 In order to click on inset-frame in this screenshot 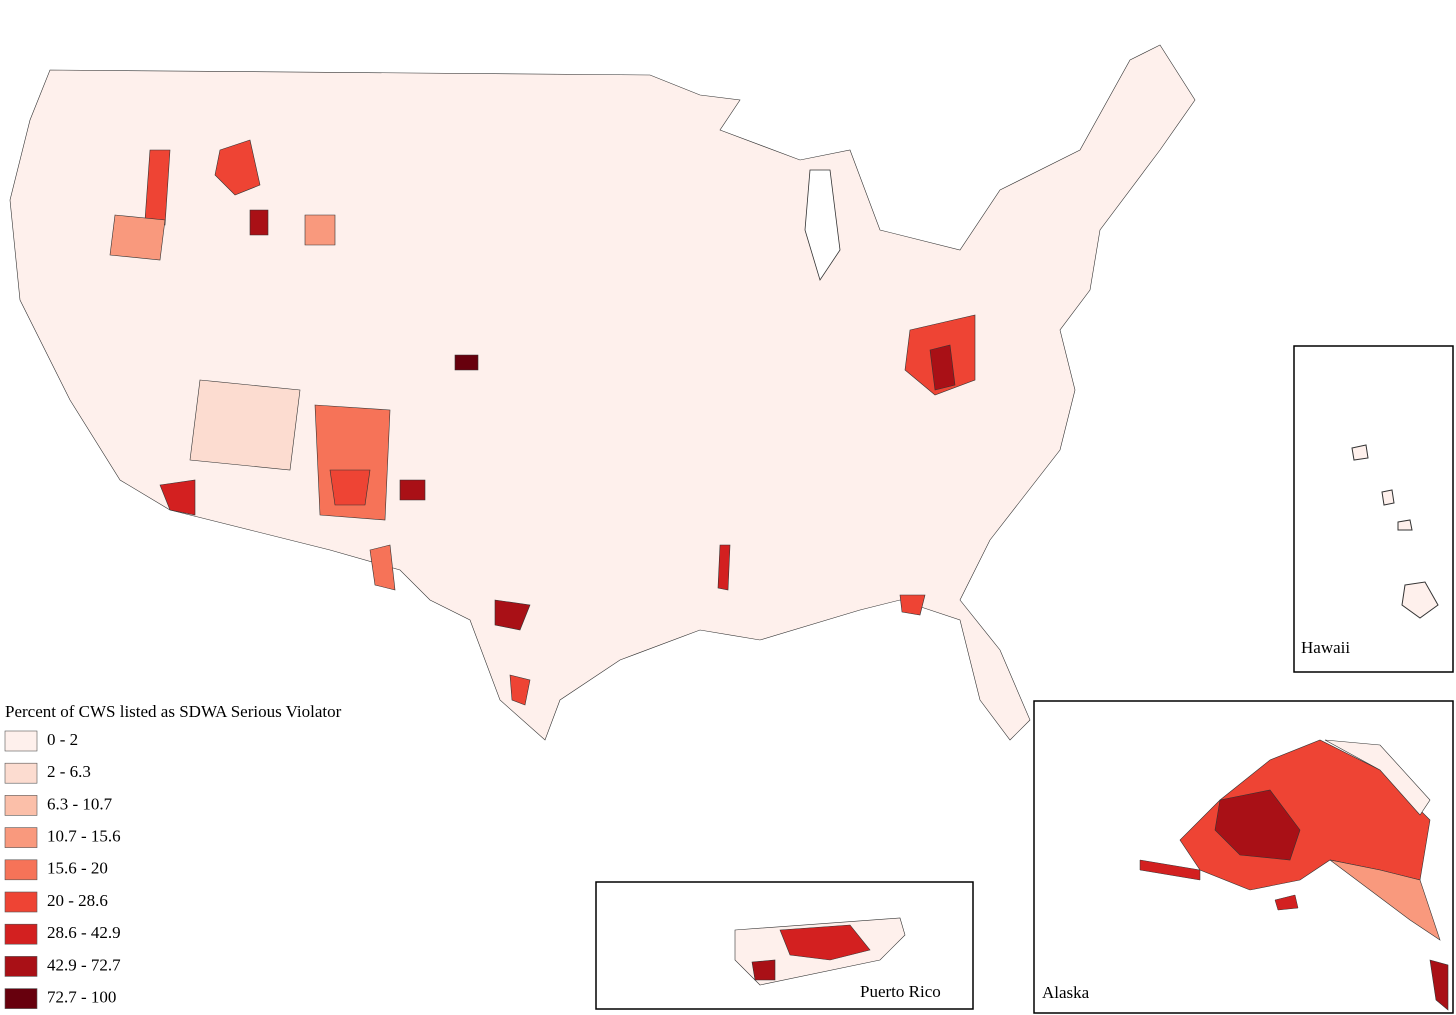, I will do `click(1373, 509)`.